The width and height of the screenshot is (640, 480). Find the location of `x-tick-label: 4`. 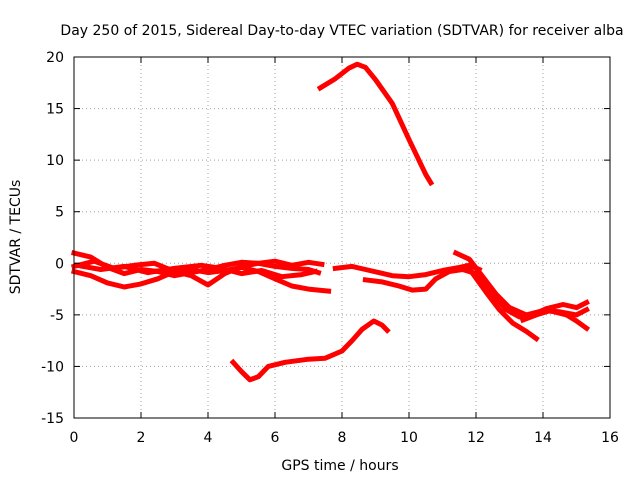

x-tick-label: 4 is located at coordinates (208, 438).